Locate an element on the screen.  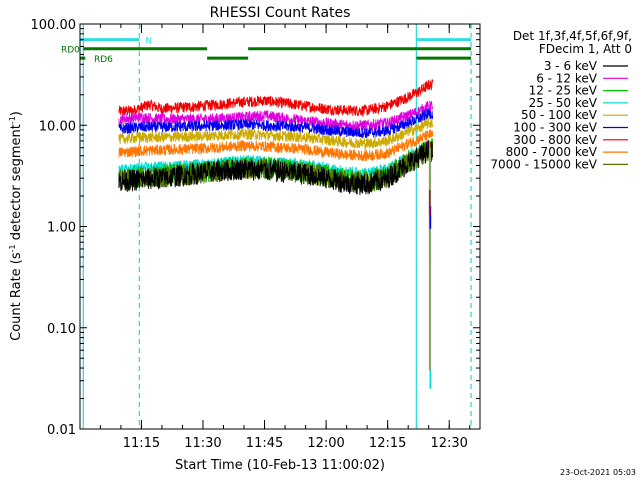
flag-label-rd6: RD6 is located at coordinates (103, 60).